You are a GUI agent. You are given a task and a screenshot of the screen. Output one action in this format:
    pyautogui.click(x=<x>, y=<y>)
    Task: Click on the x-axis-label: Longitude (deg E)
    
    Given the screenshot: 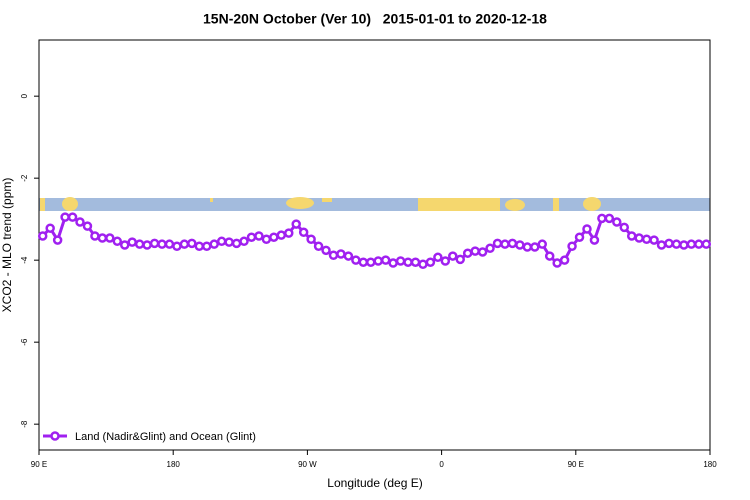 What is the action you would take?
    pyautogui.click(x=374, y=483)
    